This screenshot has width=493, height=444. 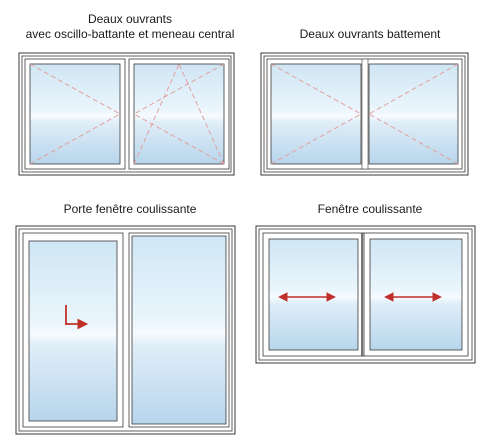 I want to click on window-tilt-turn, so click(x=126, y=114).